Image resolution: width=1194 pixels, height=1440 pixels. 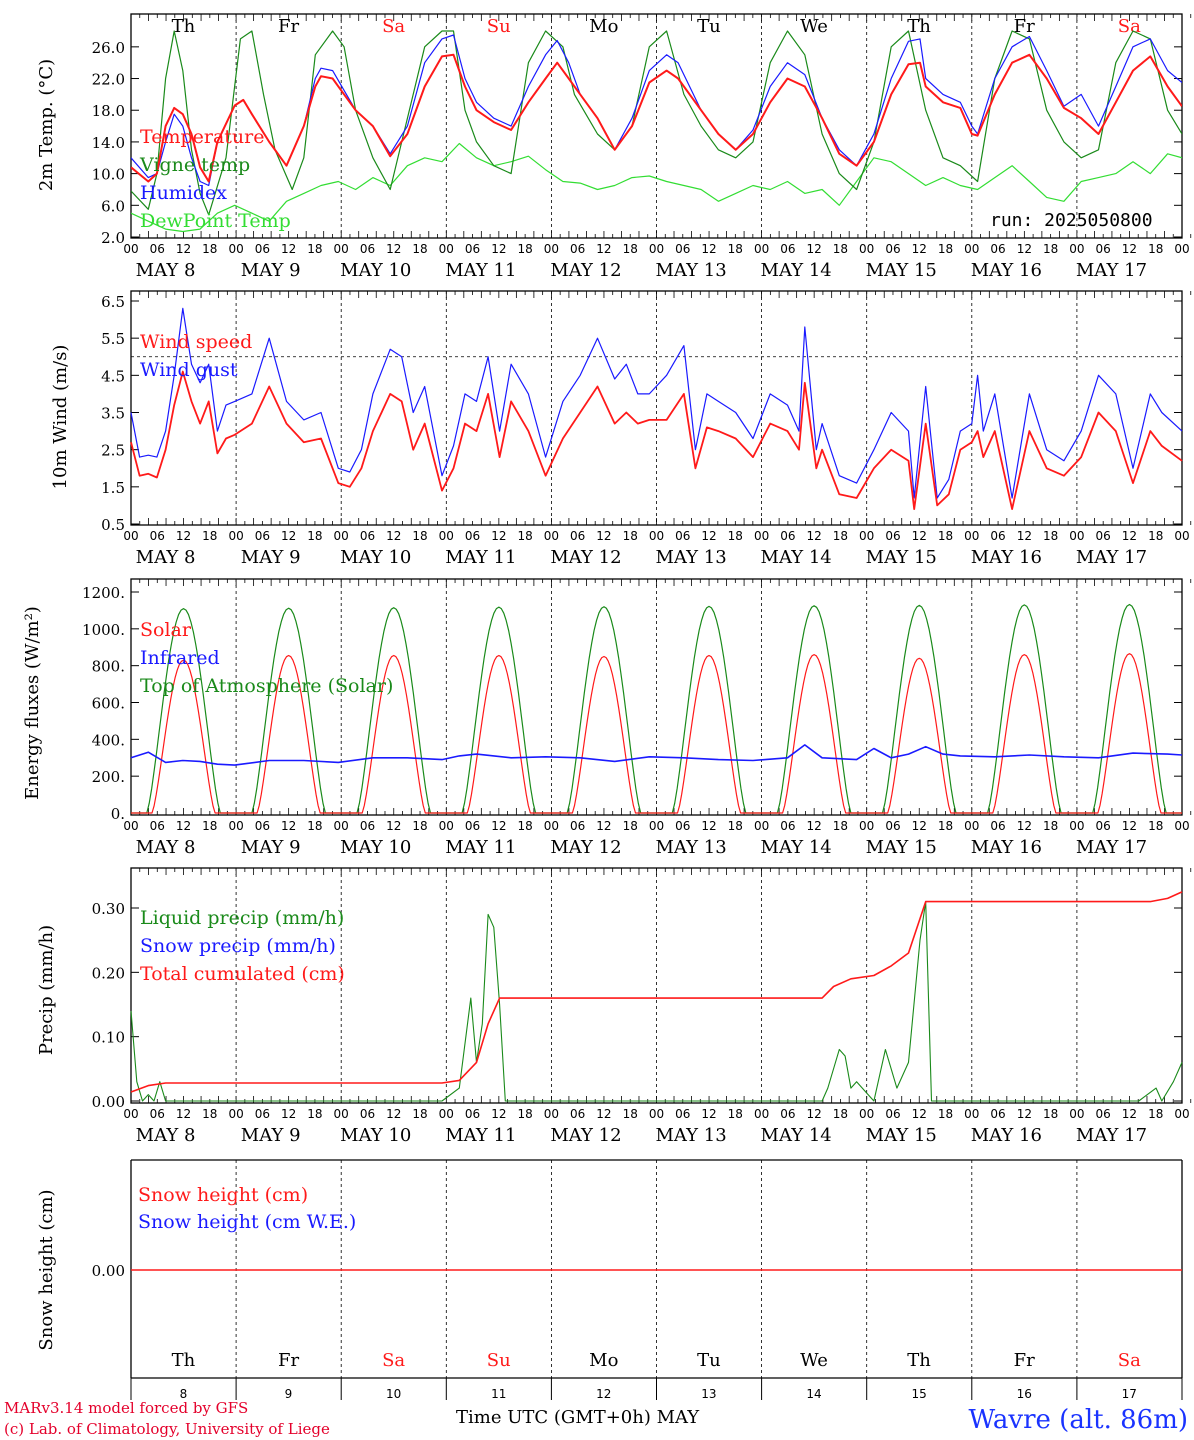 What do you see at coordinates (271, 847) in the screenshot?
I see `energy-date-label: MAY 9` at bounding box center [271, 847].